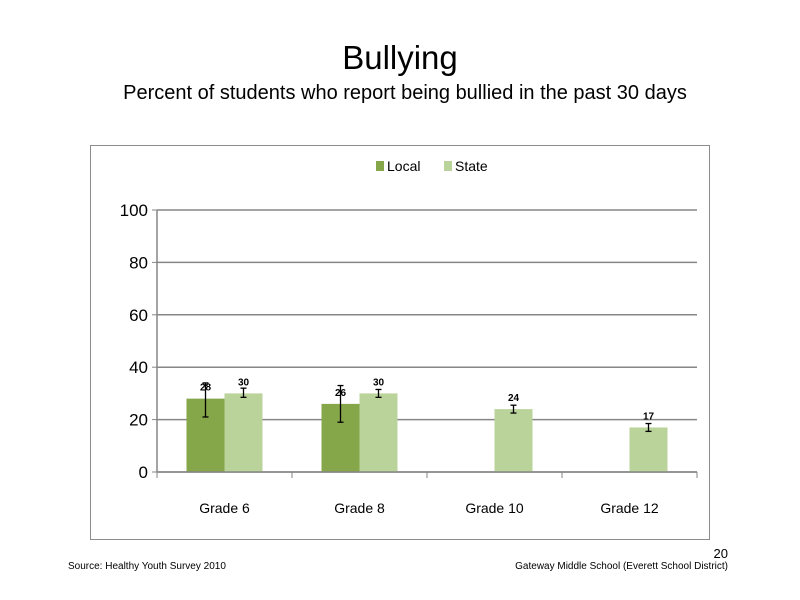 The height and width of the screenshot is (600, 800). Describe the element at coordinates (138, 262) in the screenshot. I see `y-tick-label: 80` at that location.